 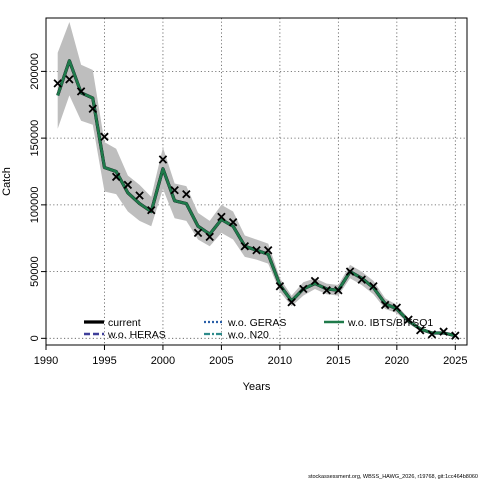 I want to click on observed-point-1997, so click(x=128, y=185).